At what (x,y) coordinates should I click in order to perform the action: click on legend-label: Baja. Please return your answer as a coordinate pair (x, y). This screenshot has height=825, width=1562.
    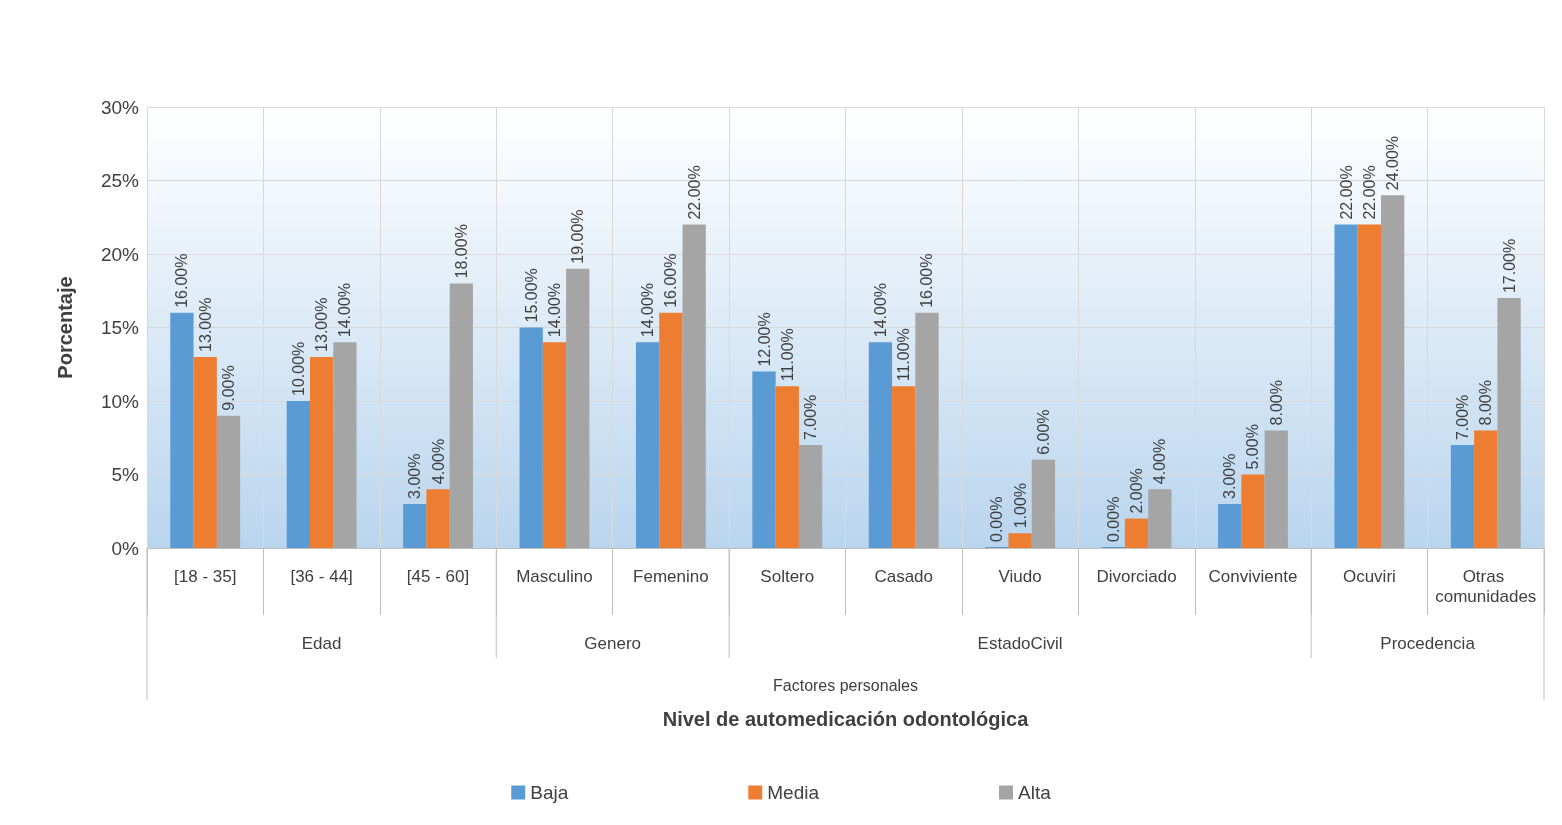
    Looking at the image, I should click on (549, 792).